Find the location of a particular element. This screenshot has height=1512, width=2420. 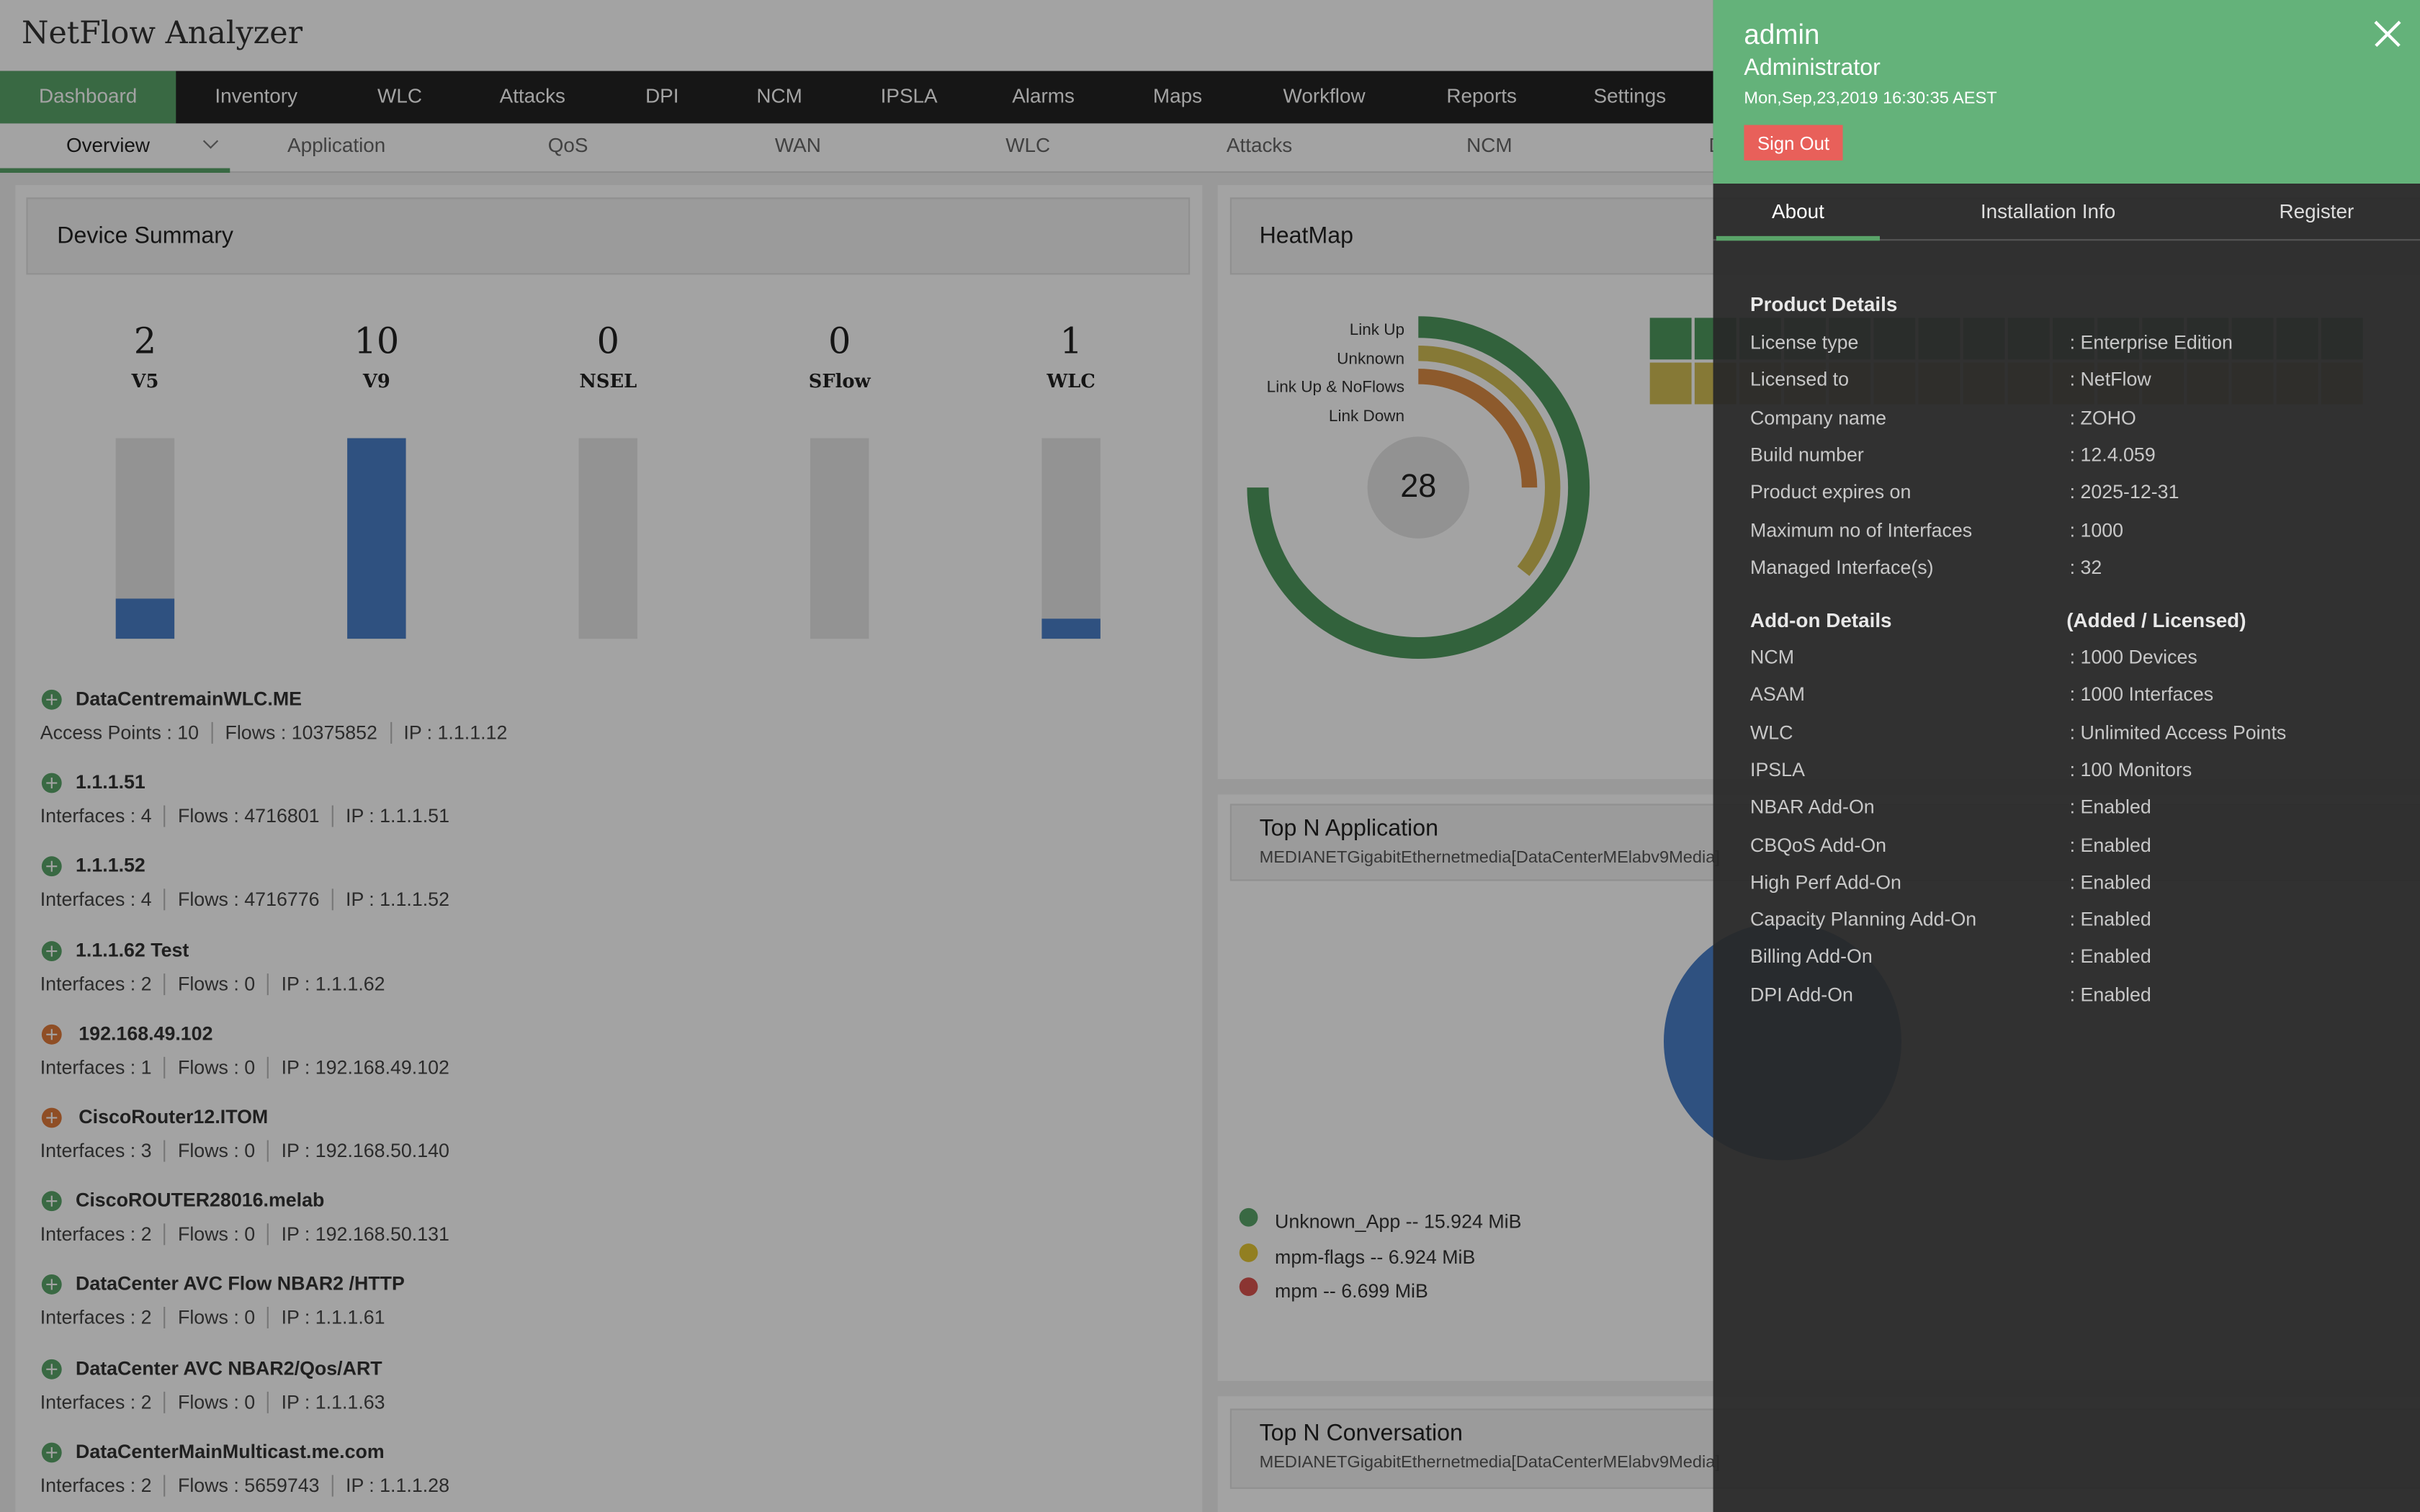

detail-key: Product expires on is located at coordinates (1831, 492).